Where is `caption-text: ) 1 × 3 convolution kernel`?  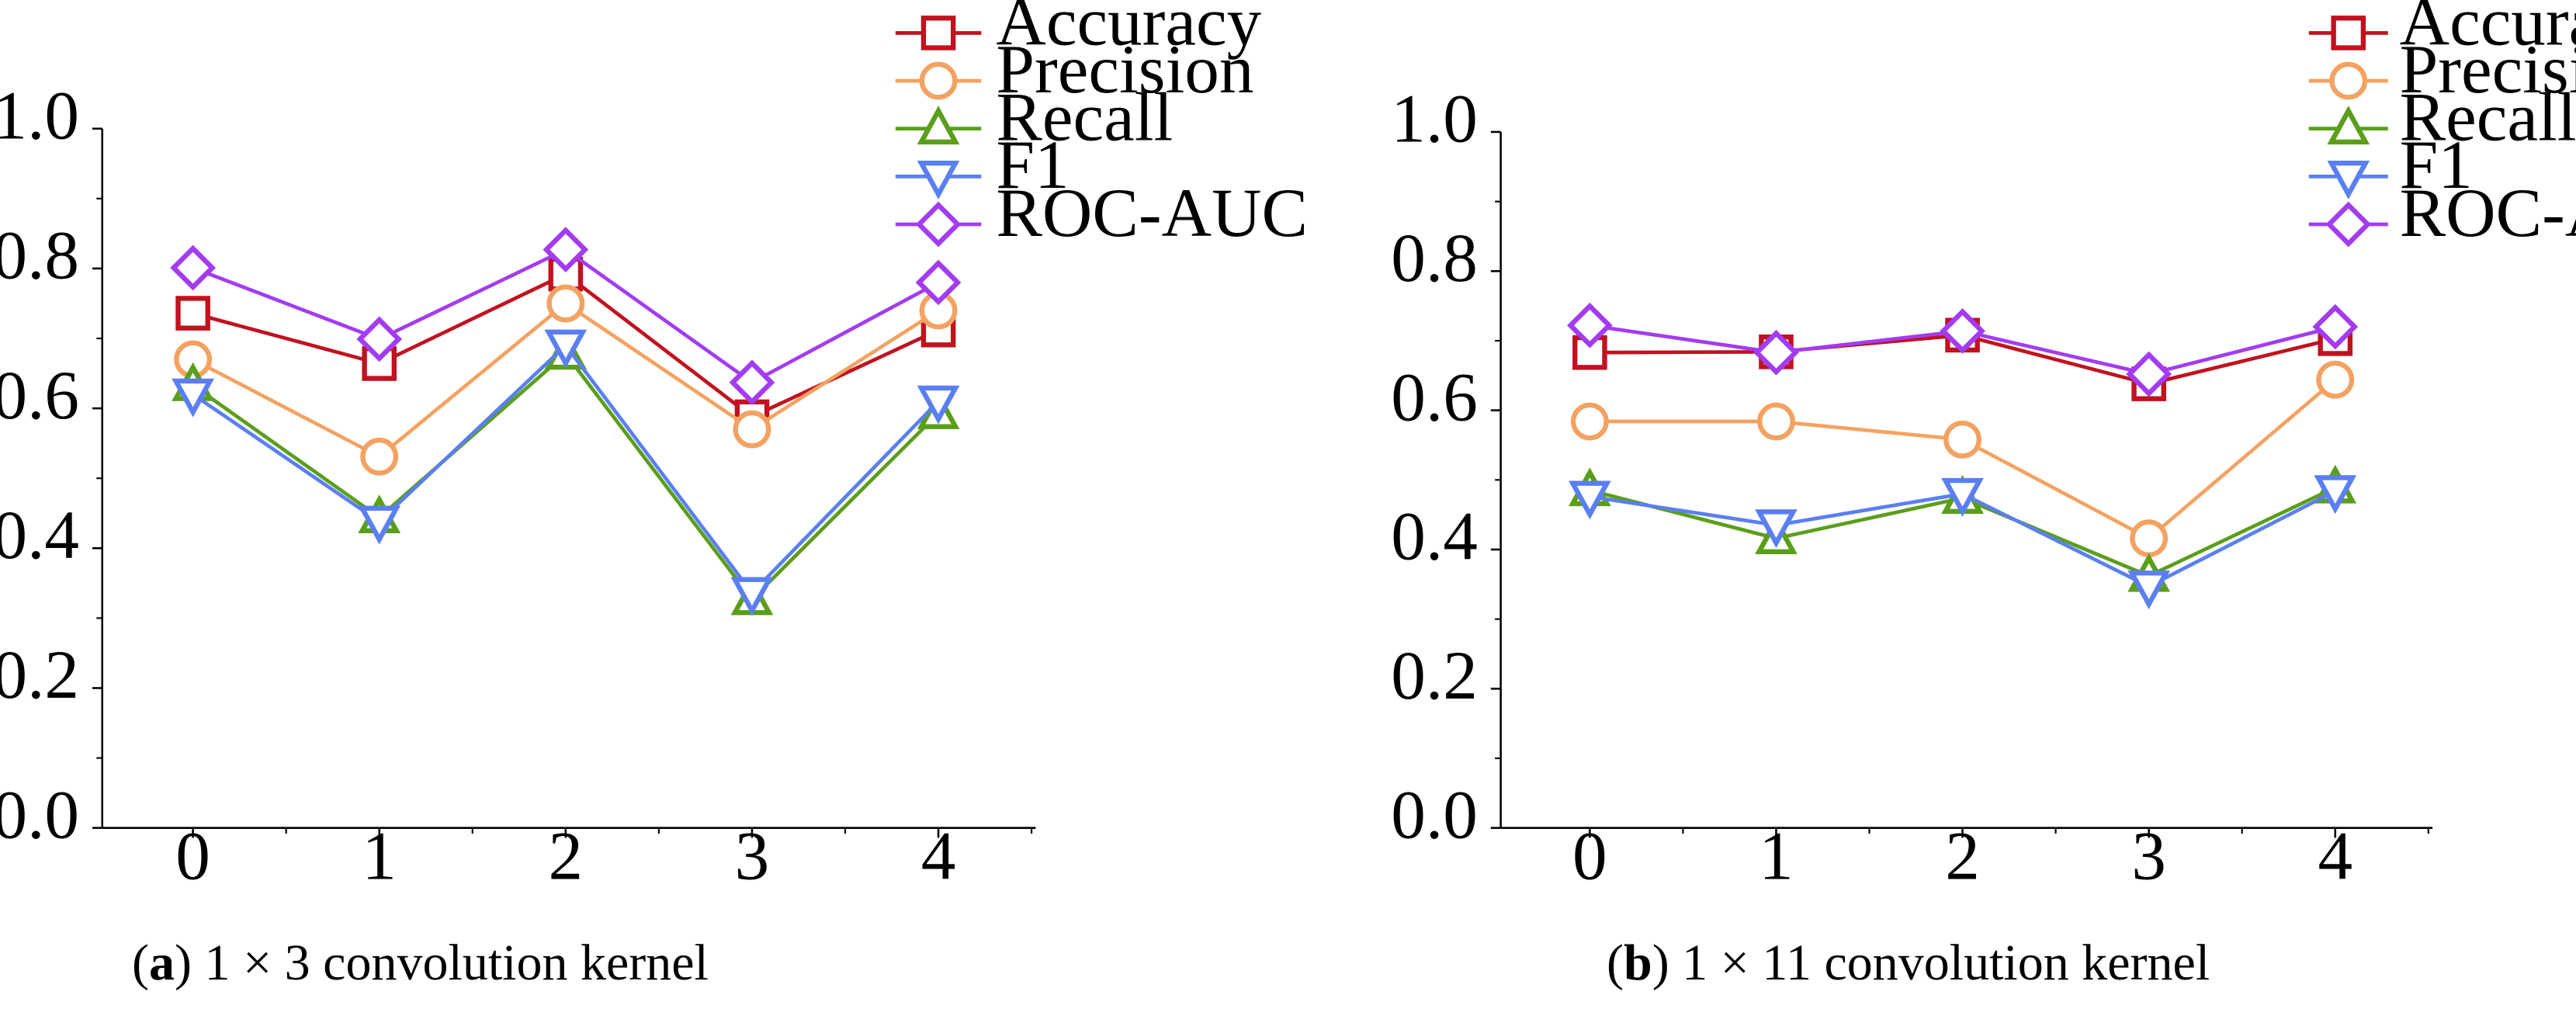 caption-text: ) 1 × 3 convolution kernel is located at coordinates (442, 962).